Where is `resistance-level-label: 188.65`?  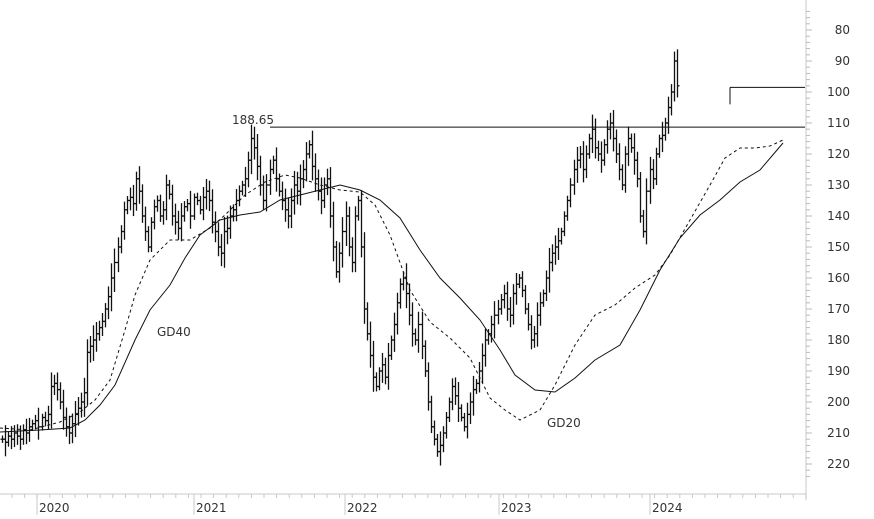 resistance-level-label: 188.65 is located at coordinates (253, 120).